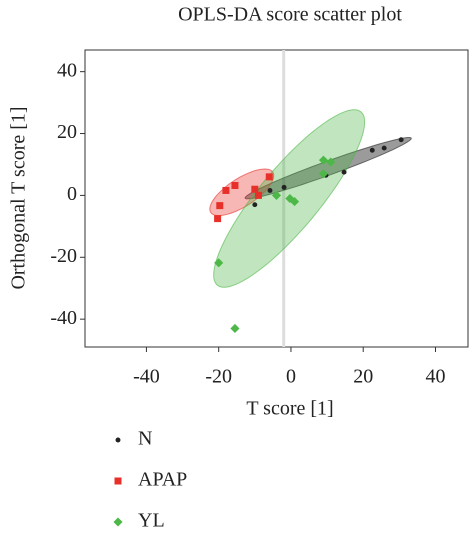  What do you see at coordinates (435, 377) in the screenshot?
I see `x-tick-label: 40` at bounding box center [435, 377].